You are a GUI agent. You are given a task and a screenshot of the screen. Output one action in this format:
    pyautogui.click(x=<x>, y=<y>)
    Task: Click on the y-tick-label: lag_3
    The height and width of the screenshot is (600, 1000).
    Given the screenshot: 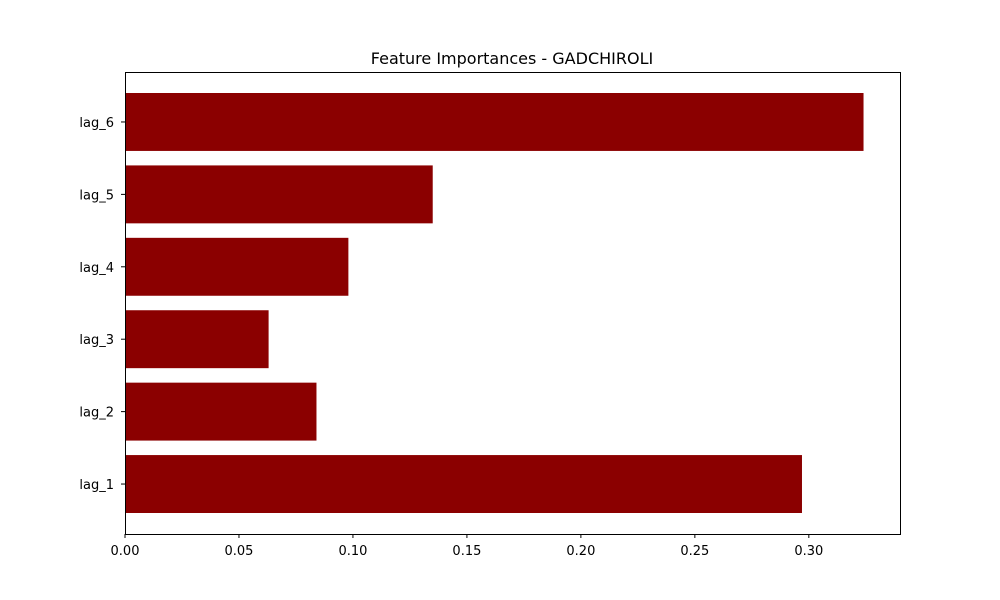 What is the action you would take?
    pyautogui.click(x=96, y=340)
    